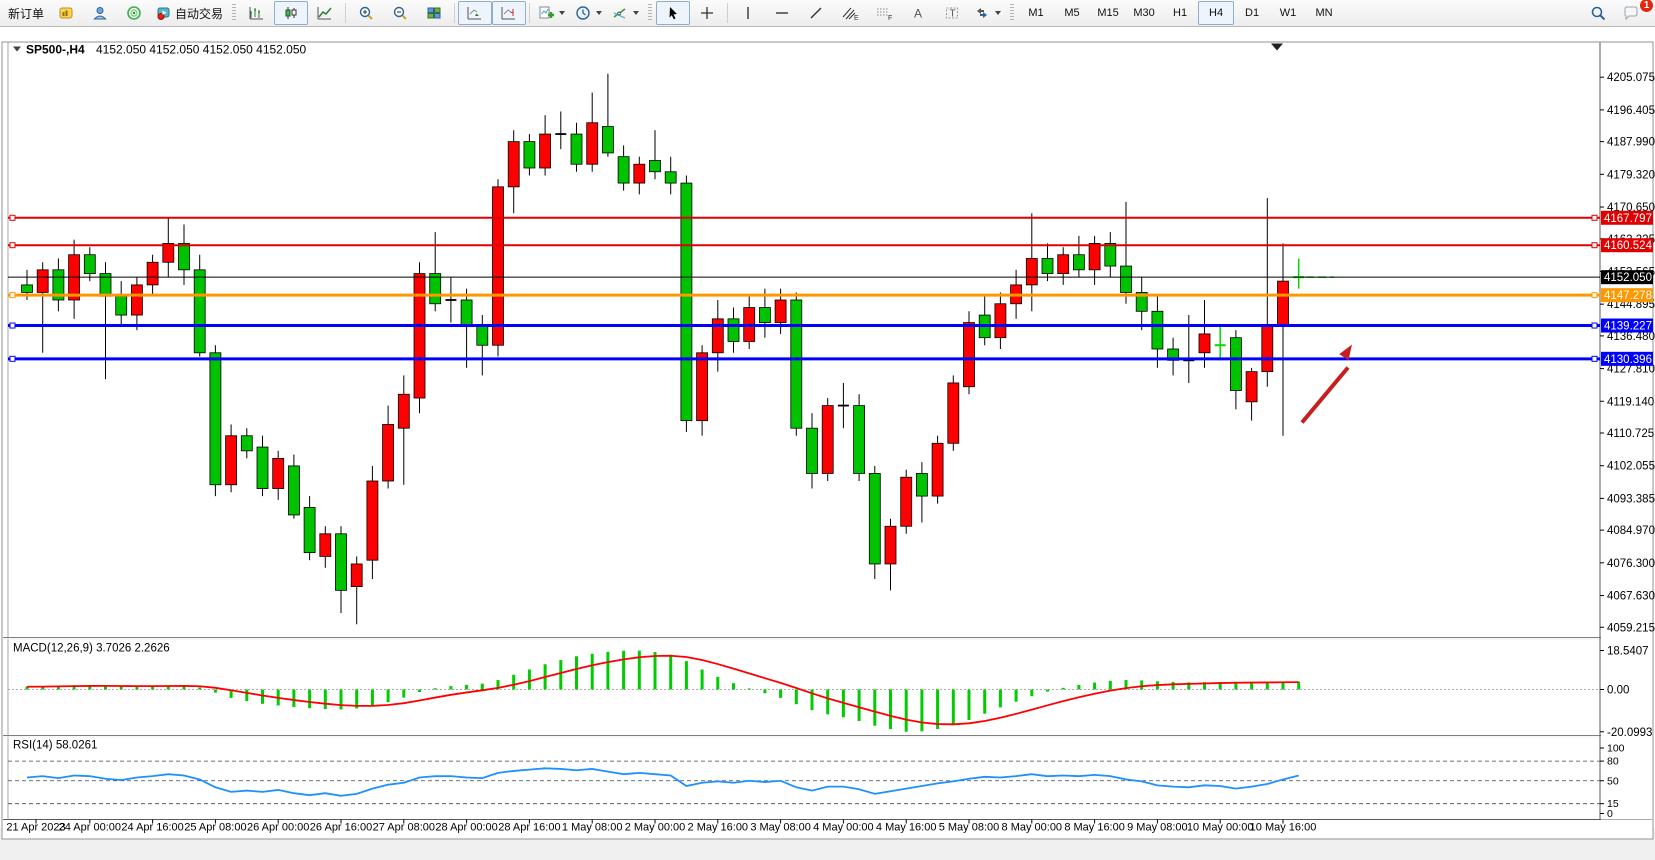 Image resolution: width=1655 pixels, height=860 pixels. What do you see at coordinates (1325, 395) in the screenshot?
I see `arrow-annotation` at bounding box center [1325, 395].